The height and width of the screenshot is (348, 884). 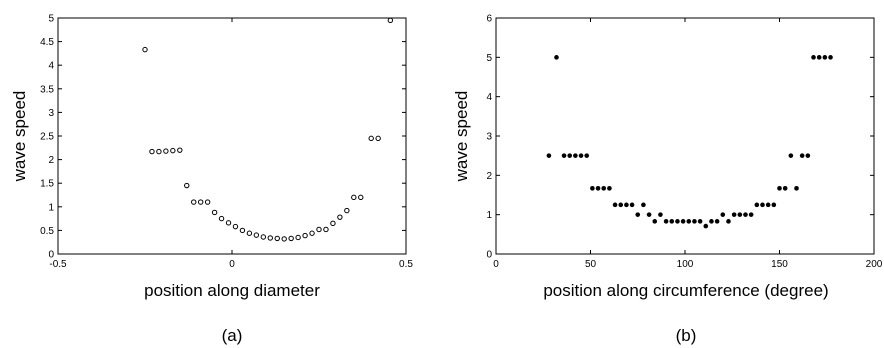 I want to click on y-tick-label-b: 6, so click(x=489, y=19).